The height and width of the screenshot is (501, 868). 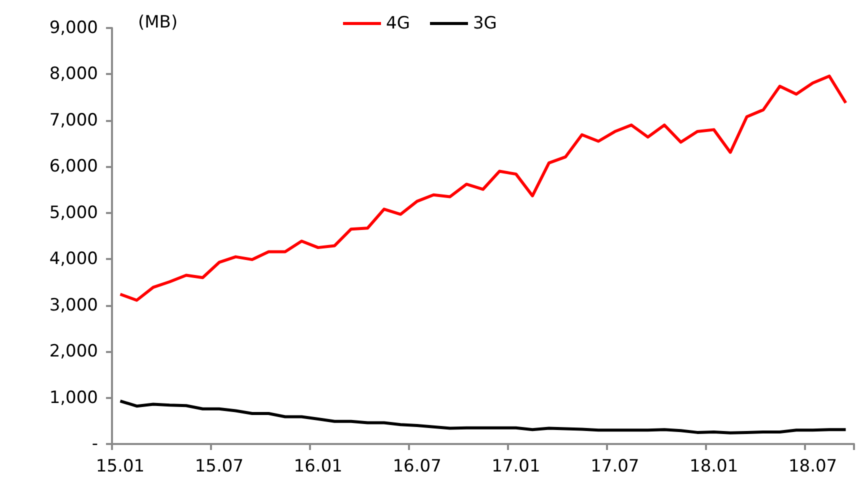 What do you see at coordinates (318, 466) in the screenshot?
I see `x-tick-label: 16.01` at bounding box center [318, 466].